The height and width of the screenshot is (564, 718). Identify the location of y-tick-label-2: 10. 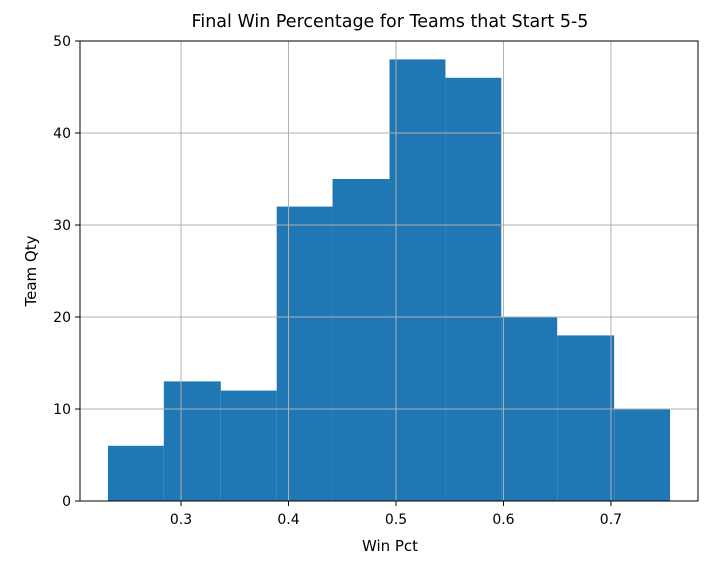
(62, 410).